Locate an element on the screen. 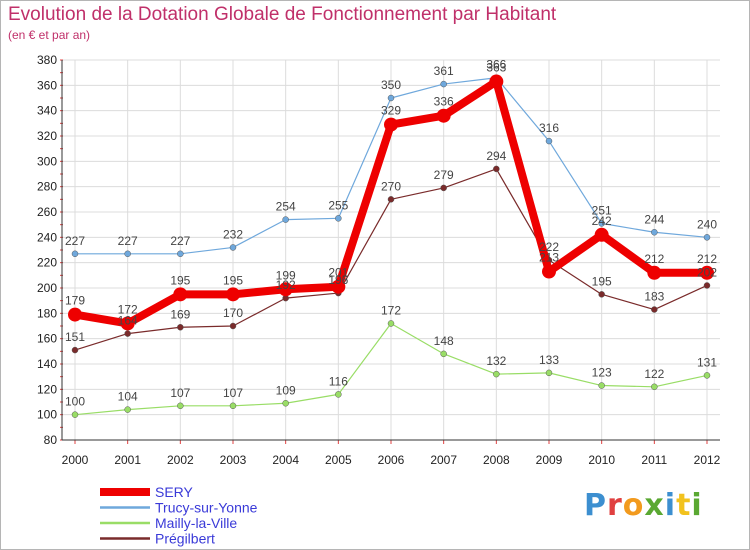  logo-letter: t is located at coordinates (684, 505).